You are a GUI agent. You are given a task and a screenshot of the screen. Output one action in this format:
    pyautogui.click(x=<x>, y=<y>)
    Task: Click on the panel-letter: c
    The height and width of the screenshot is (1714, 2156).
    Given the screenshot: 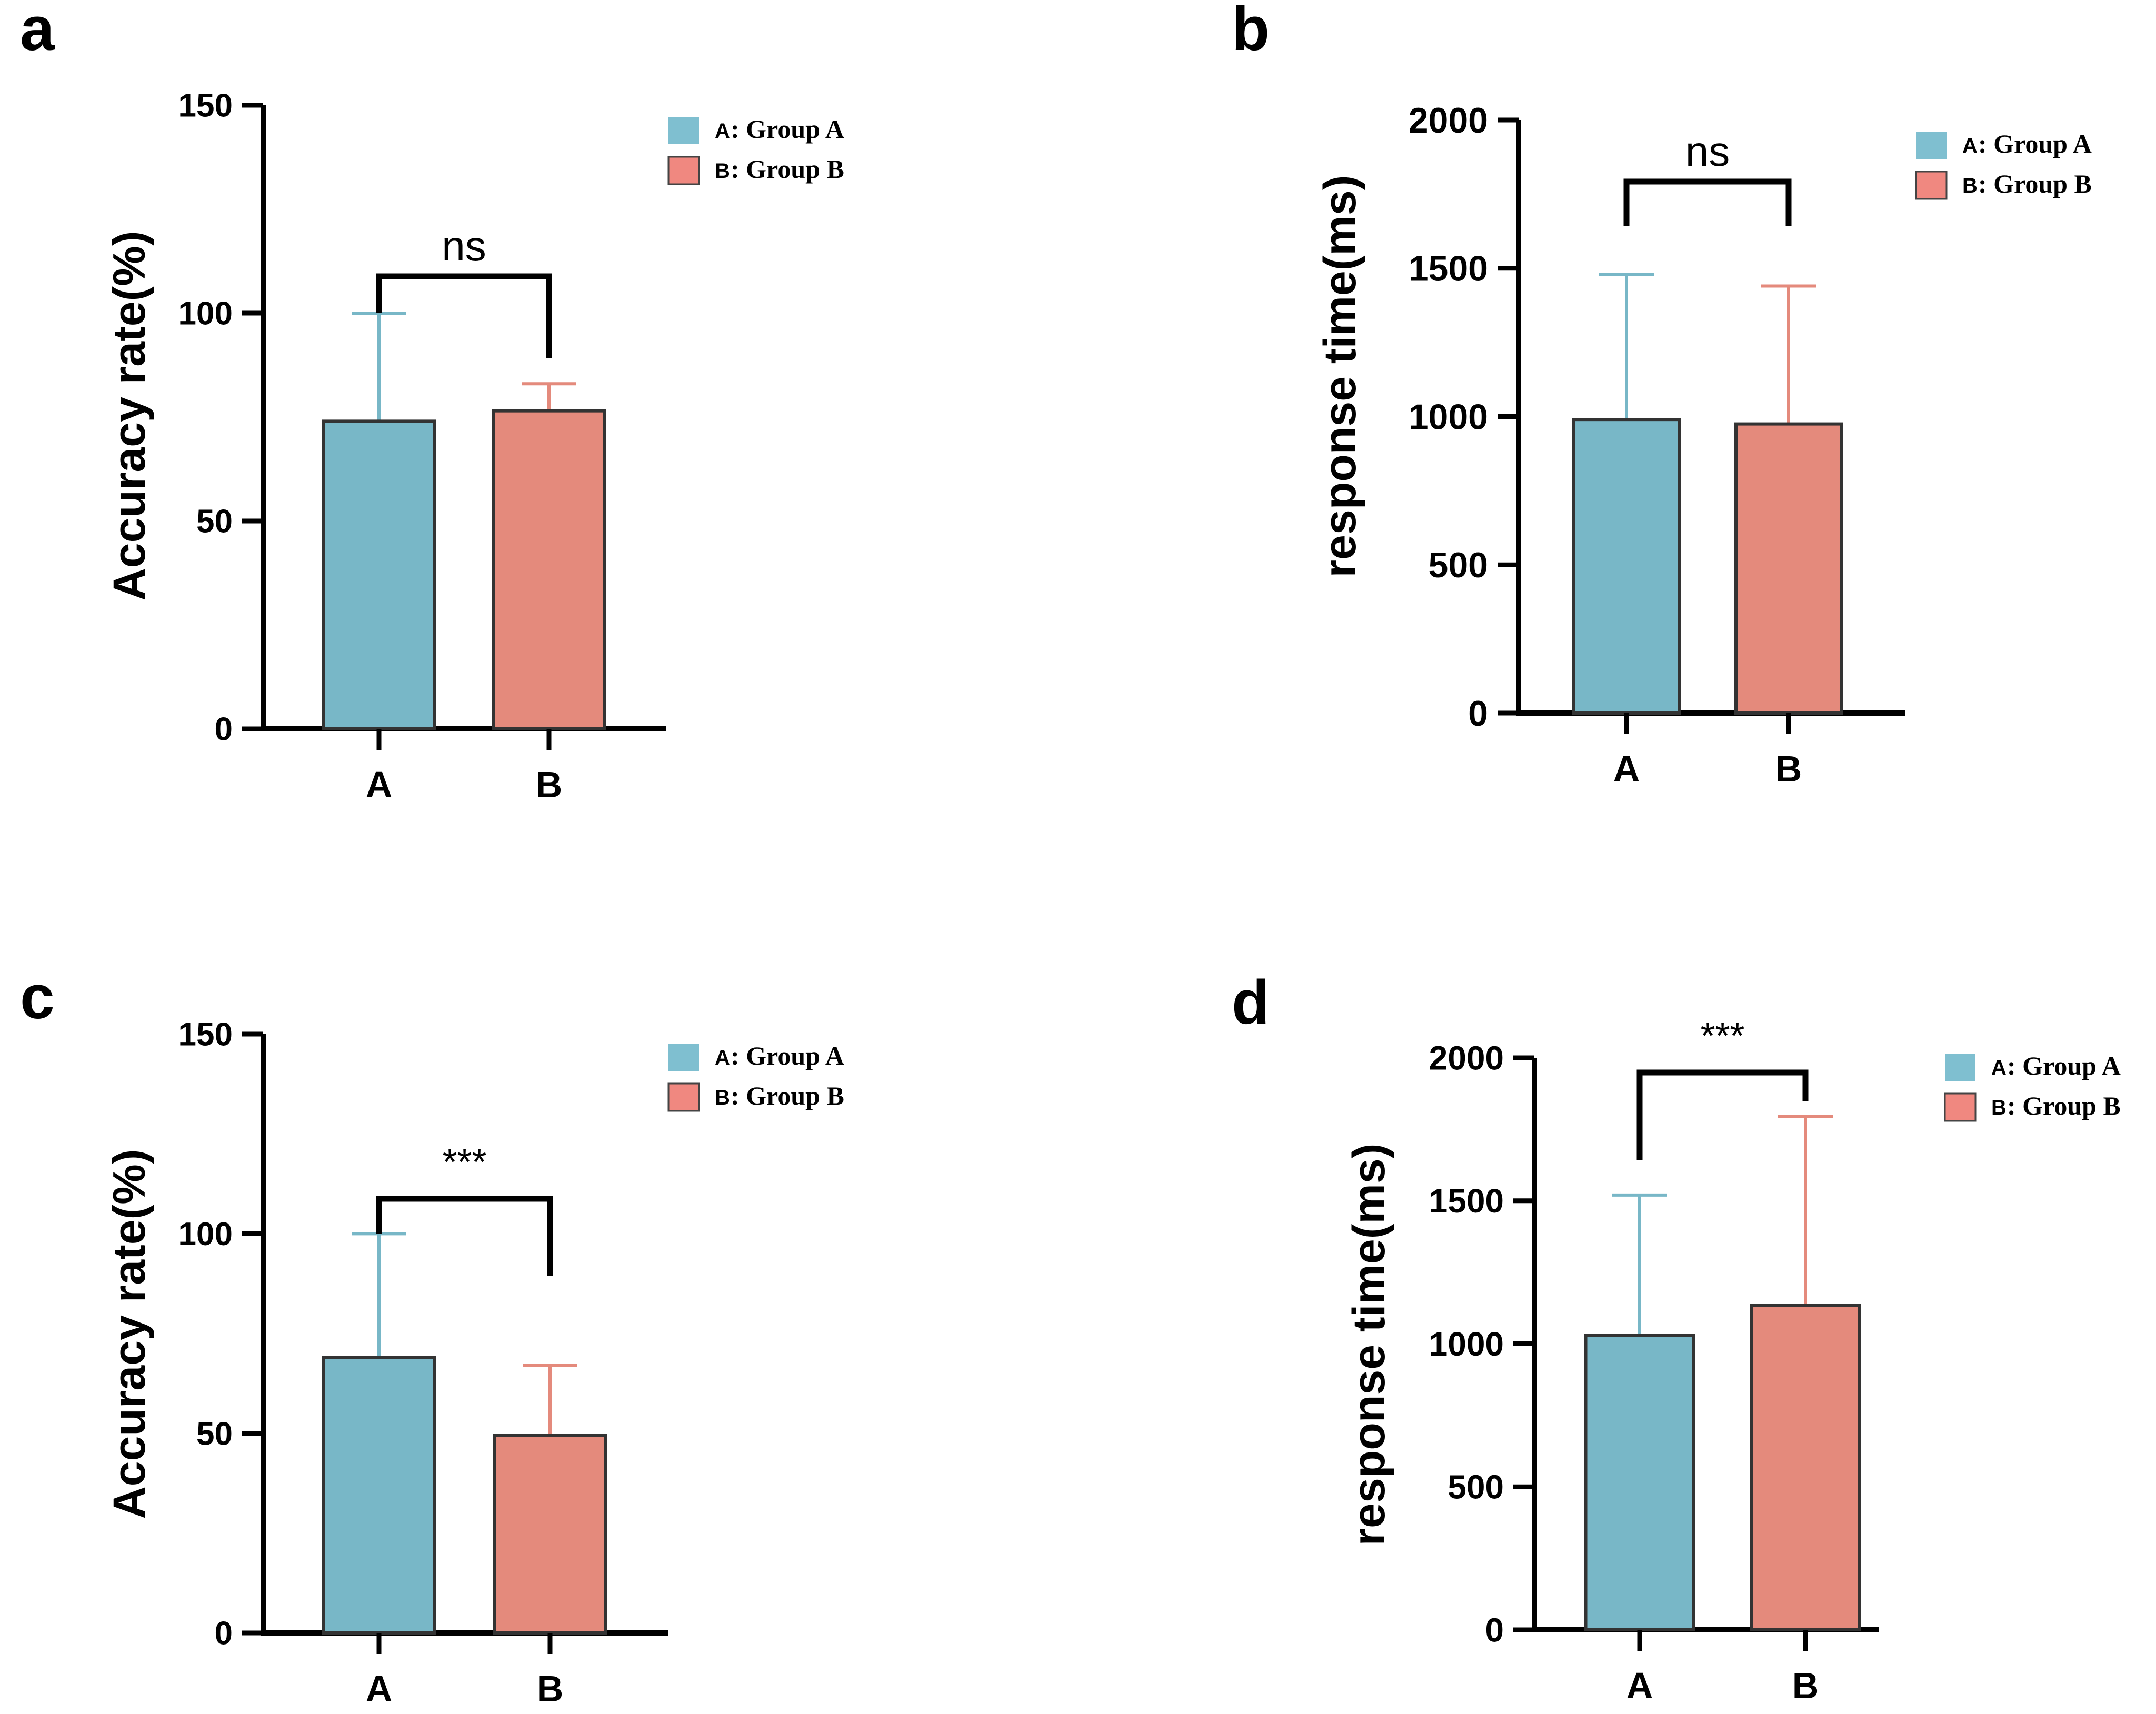 What is the action you would take?
    pyautogui.click(x=37, y=997)
    